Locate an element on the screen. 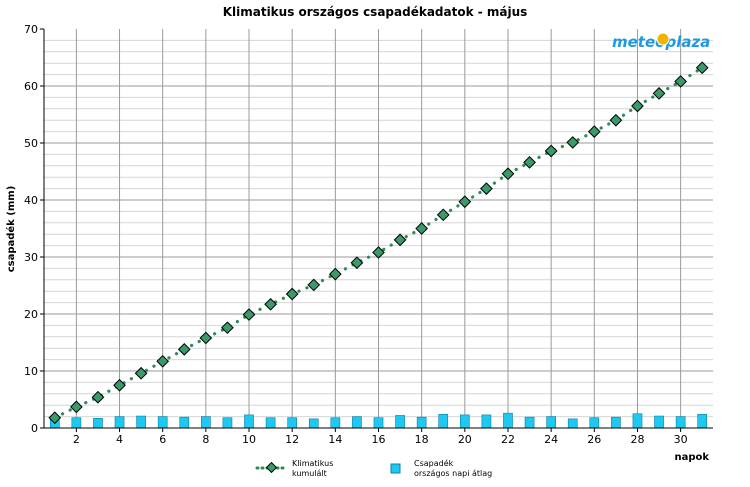  x-tick-label: 18 is located at coordinates (422, 439).